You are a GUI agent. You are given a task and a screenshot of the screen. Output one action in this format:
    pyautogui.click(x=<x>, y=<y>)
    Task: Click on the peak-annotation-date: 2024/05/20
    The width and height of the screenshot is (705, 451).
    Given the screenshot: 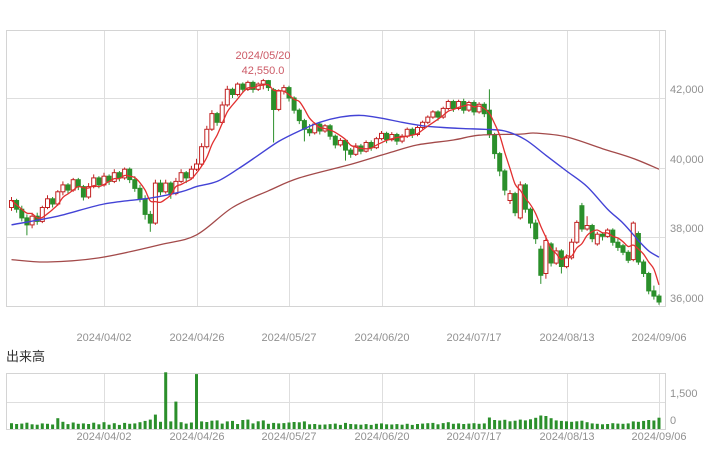 What is the action you would take?
    pyautogui.click(x=263, y=56)
    